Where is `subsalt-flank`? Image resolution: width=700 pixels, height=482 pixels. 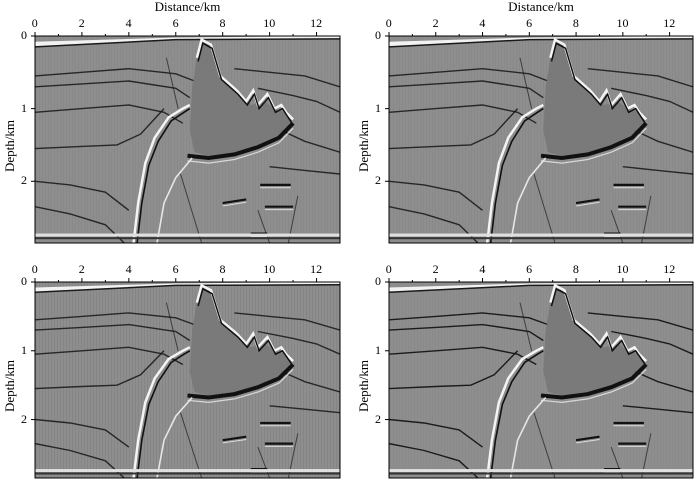
subsalt-flank is located at coordinates (174, 200).